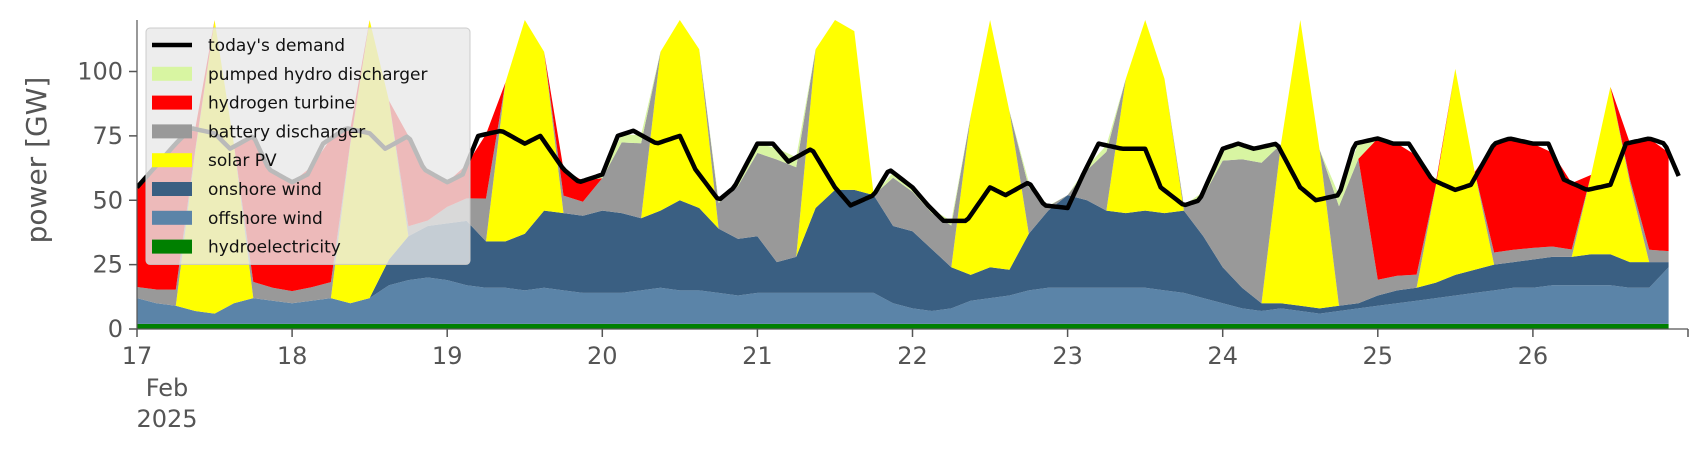  Describe the element at coordinates (172, 189) in the screenshot. I see `legend-swatch-onshore-wind` at that location.